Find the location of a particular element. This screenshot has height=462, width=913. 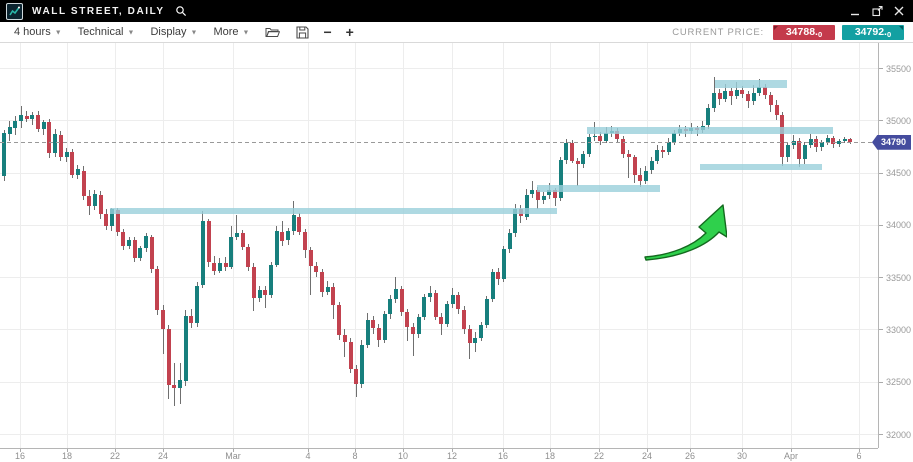

search-icon is located at coordinates (181, 11).